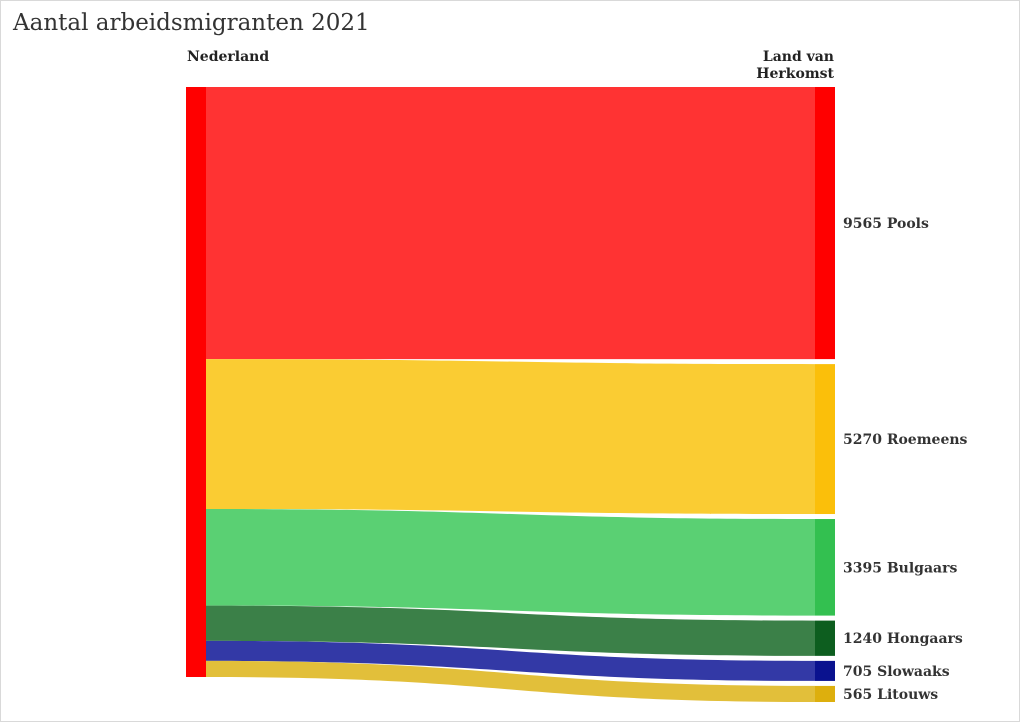  I want to click on chart-title: Aantal arbeidsmigranten 2021, so click(191, 23).